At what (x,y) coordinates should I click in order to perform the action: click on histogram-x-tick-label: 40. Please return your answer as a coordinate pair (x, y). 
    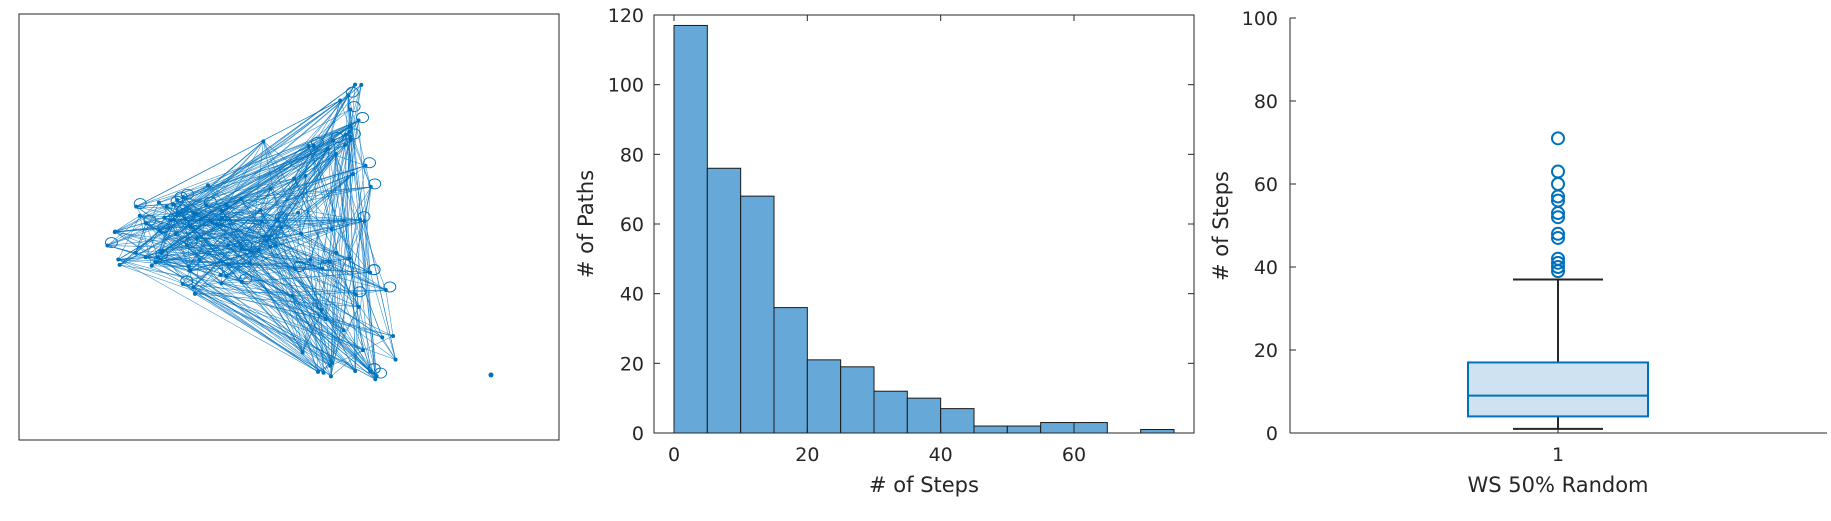
    Looking at the image, I should click on (941, 455).